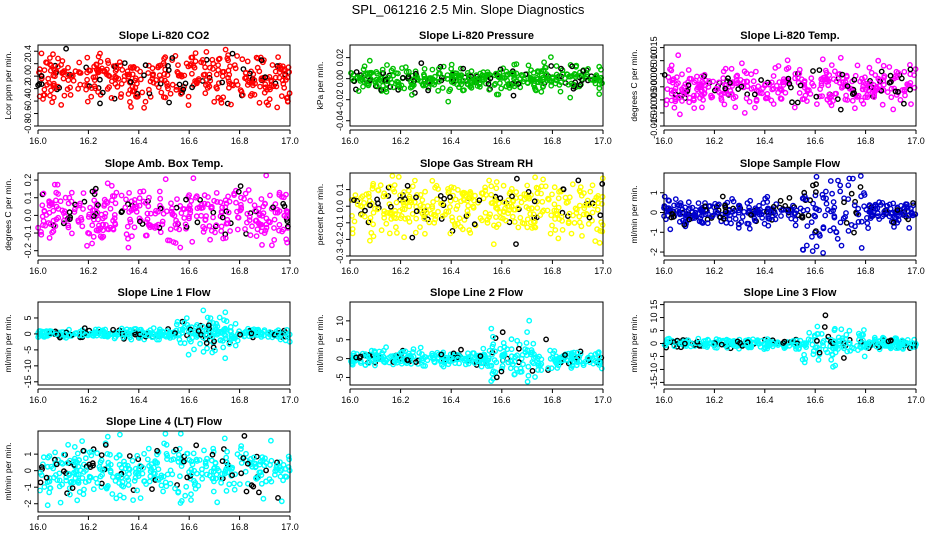  Describe the element at coordinates (340, 79) in the screenshot. I see `y-tick-label: 0.00` at that location.